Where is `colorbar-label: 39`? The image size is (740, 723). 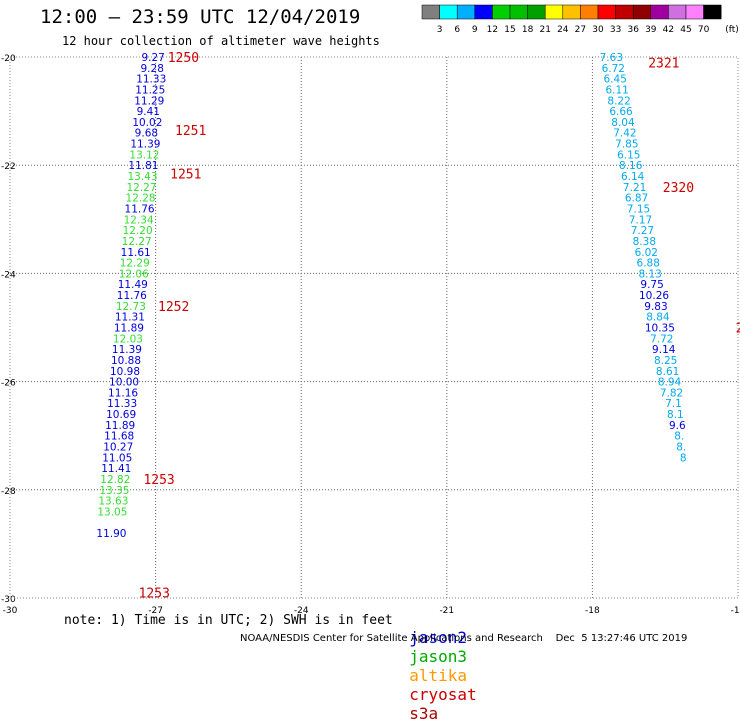
colorbar-label: 39 is located at coordinates (651, 30).